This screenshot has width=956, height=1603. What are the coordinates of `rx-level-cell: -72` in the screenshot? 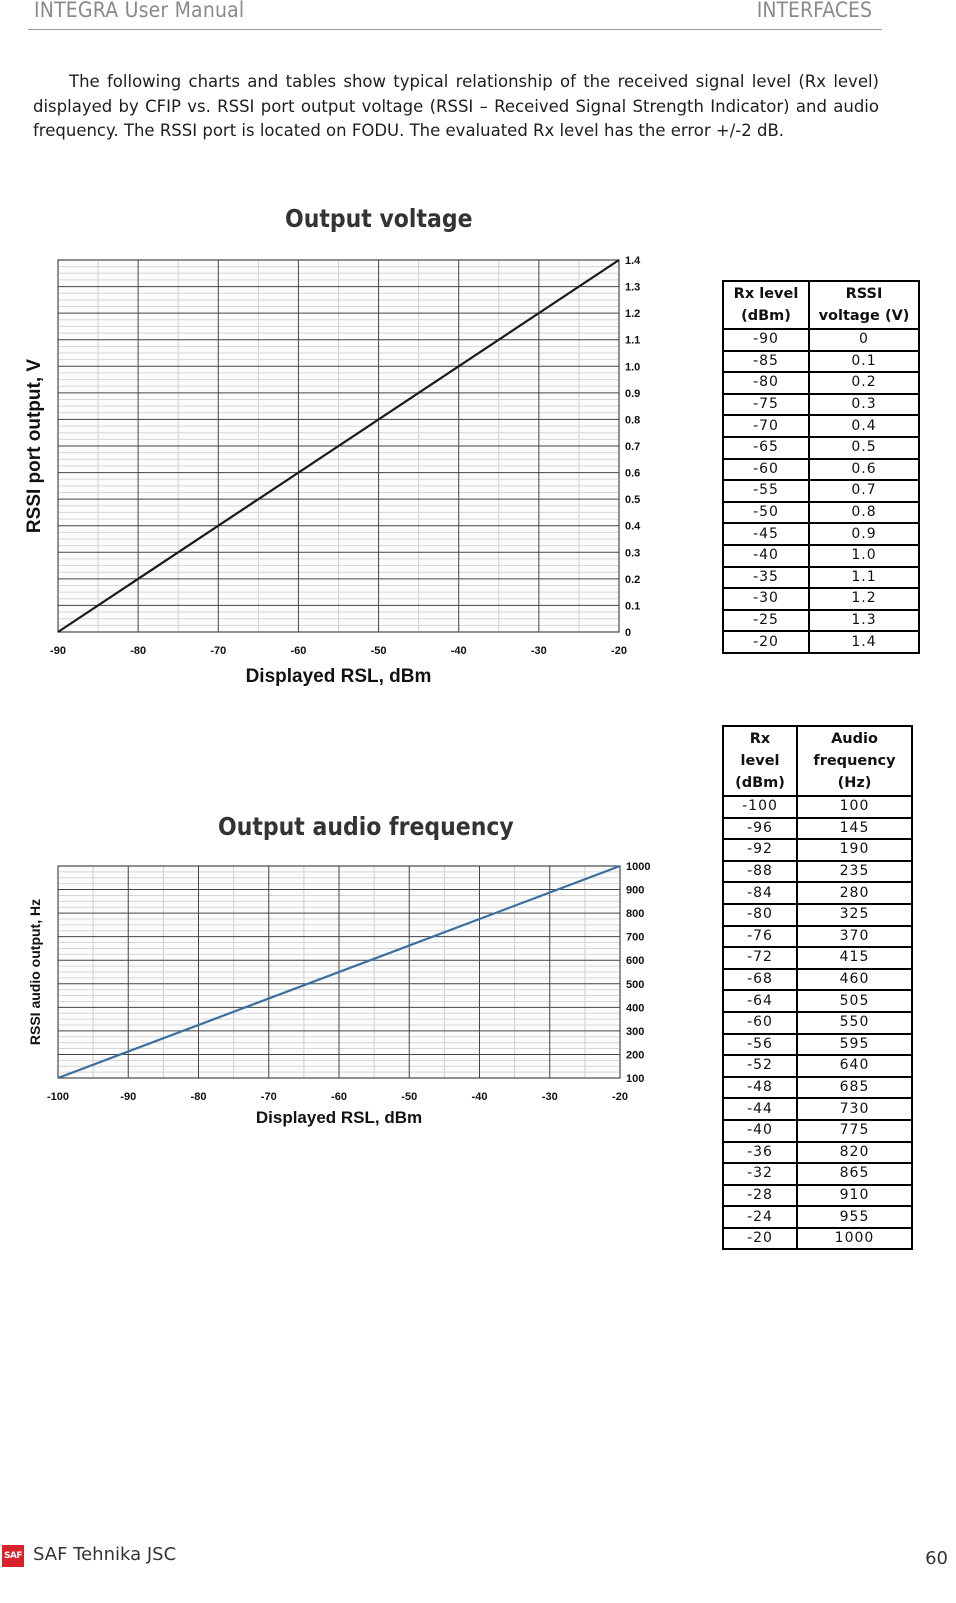 It's located at (760, 958).